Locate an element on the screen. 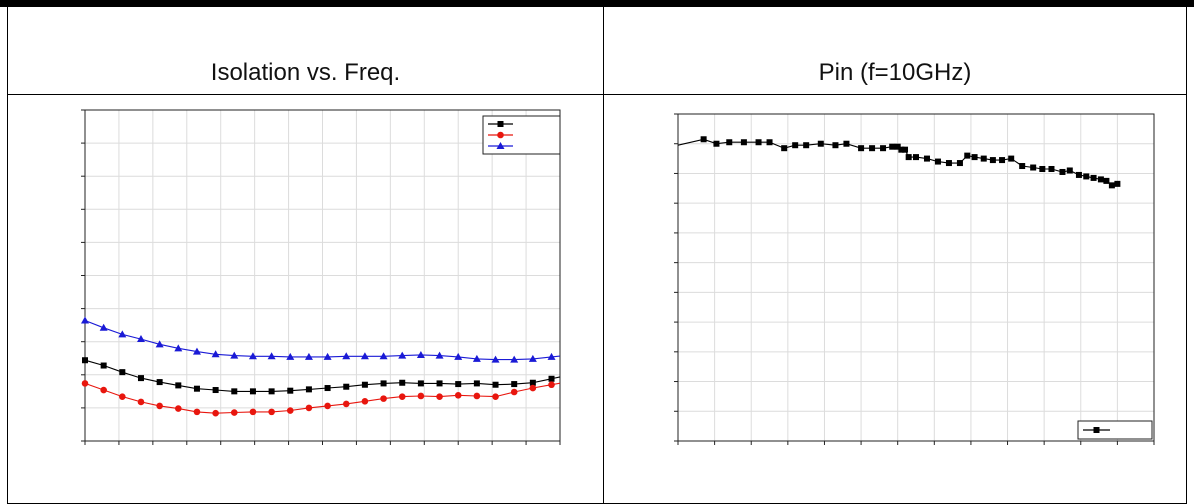 This screenshot has width=1194, height=504. table-left-border is located at coordinates (7, 255).